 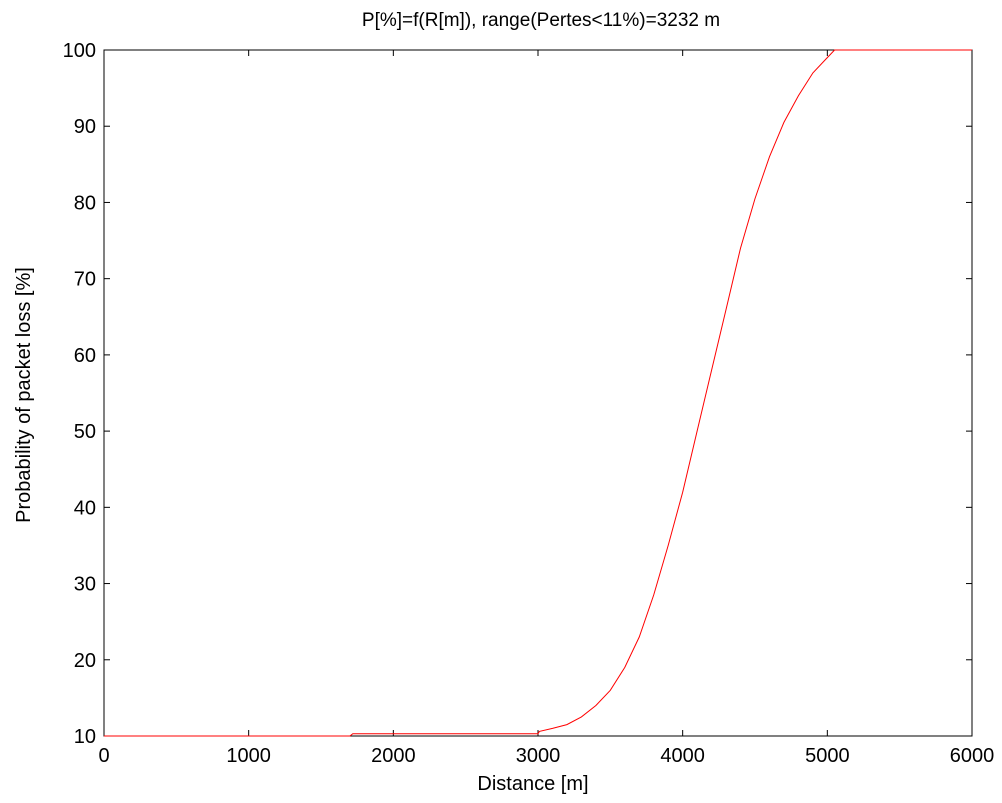 What do you see at coordinates (85, 661) in the screenshot?
I see `y-tick-label: 20` at bounding box center [85, 661].